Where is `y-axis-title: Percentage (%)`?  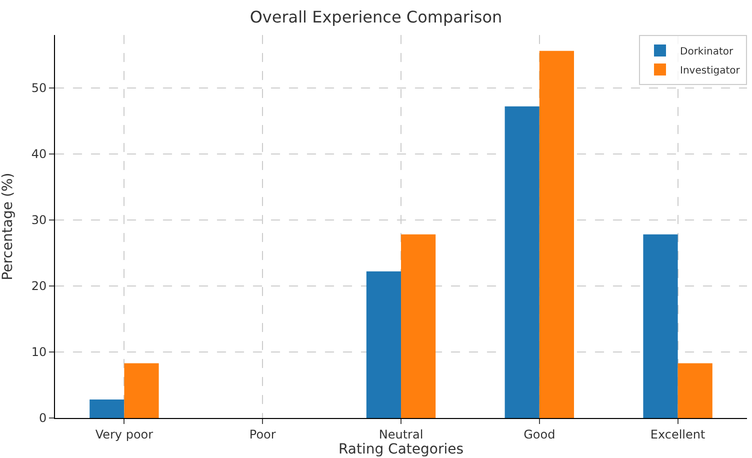
y-axis-title: Percentage (%) is located at coordinates (8, 226).